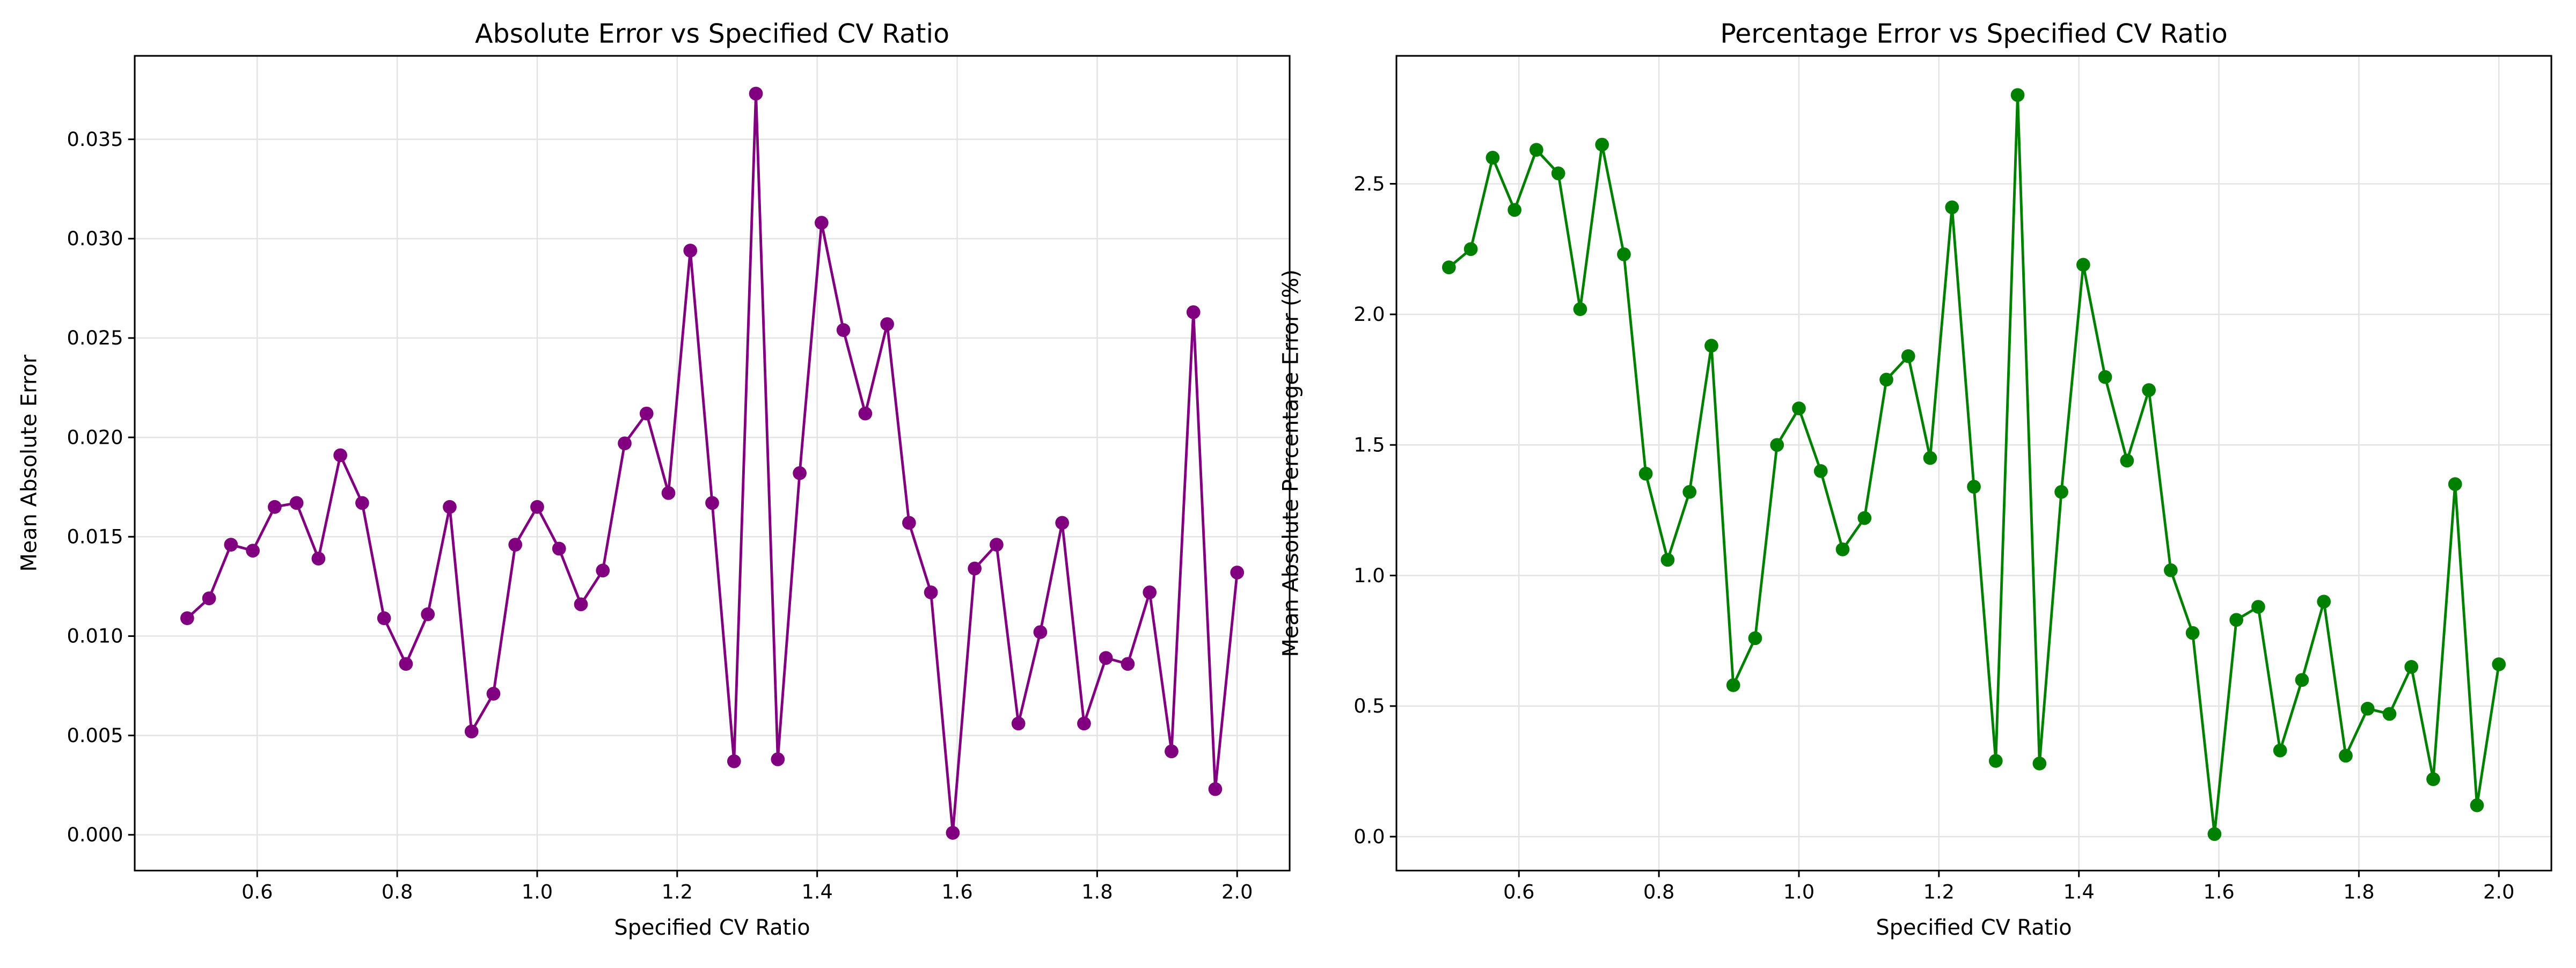  I want to click on y-axis-label: Mean Absolute Error, so click(29, 462).